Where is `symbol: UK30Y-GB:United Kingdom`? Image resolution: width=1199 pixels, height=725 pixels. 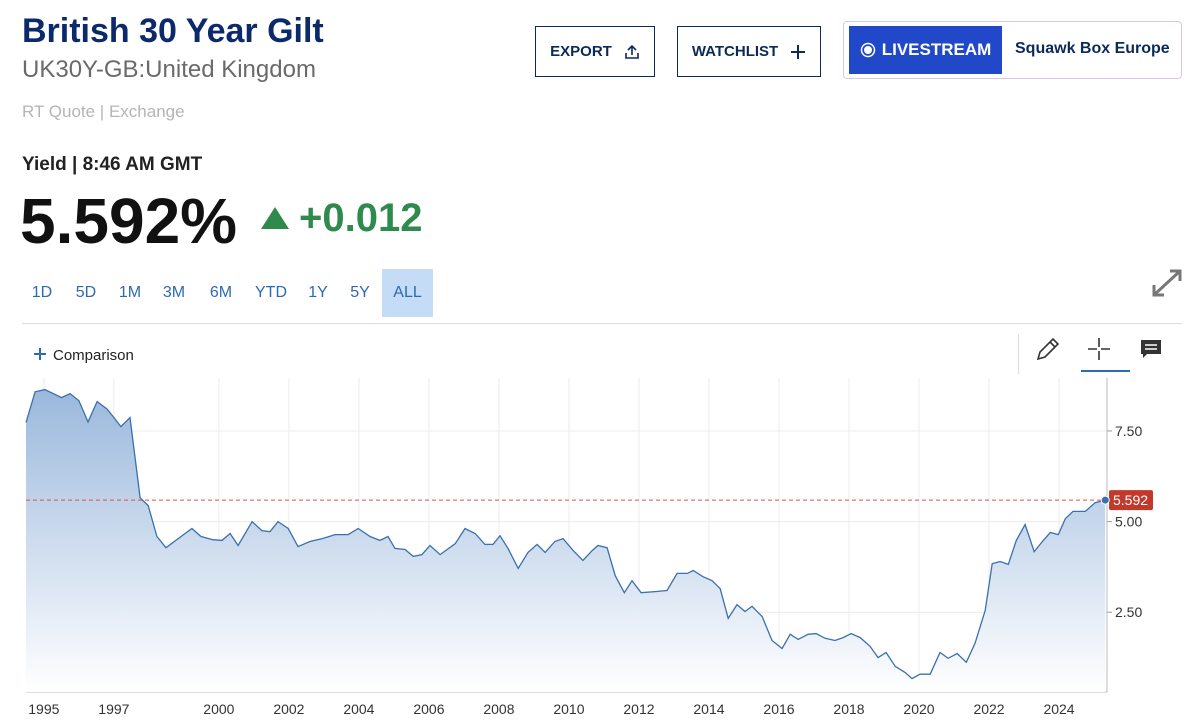 symbol: UK30Y-GB:United Kingdom is located at coordinates (169, 69).